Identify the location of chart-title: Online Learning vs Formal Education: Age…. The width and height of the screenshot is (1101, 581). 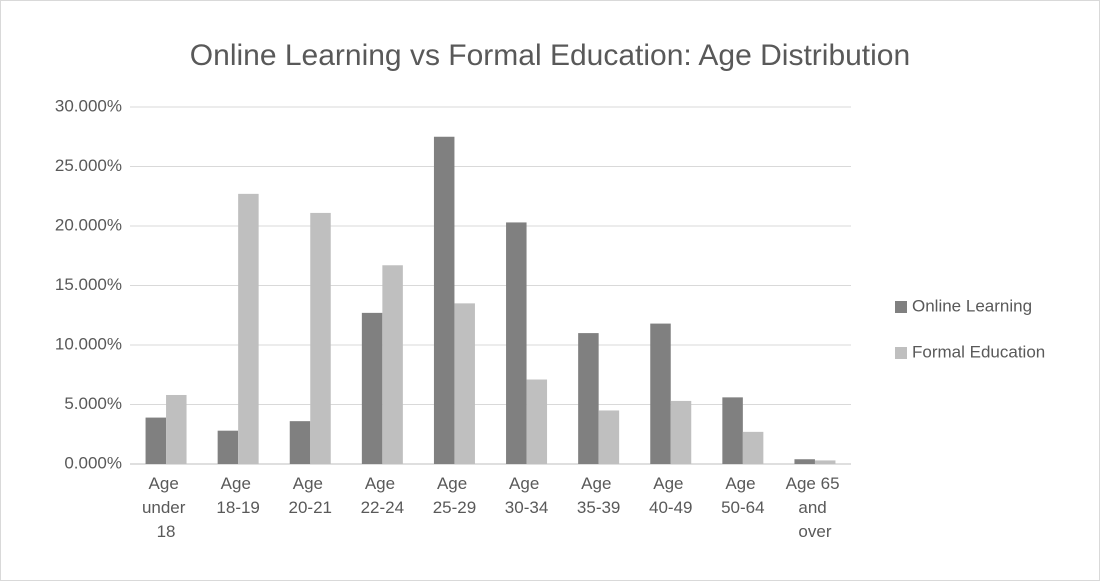
(550, 55).